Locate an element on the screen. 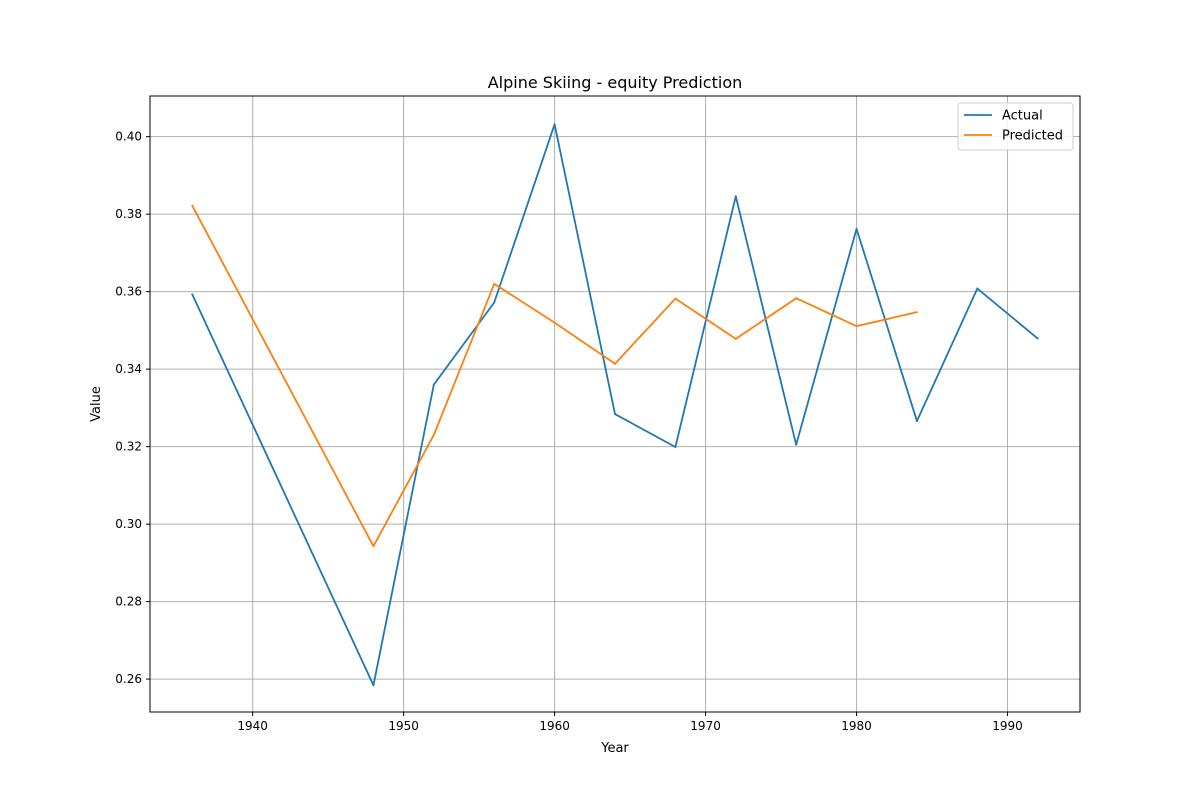 This screenshot has width=1200, height=800. legend-item-predicted: Predicted is located at coordinates (1013, 136).